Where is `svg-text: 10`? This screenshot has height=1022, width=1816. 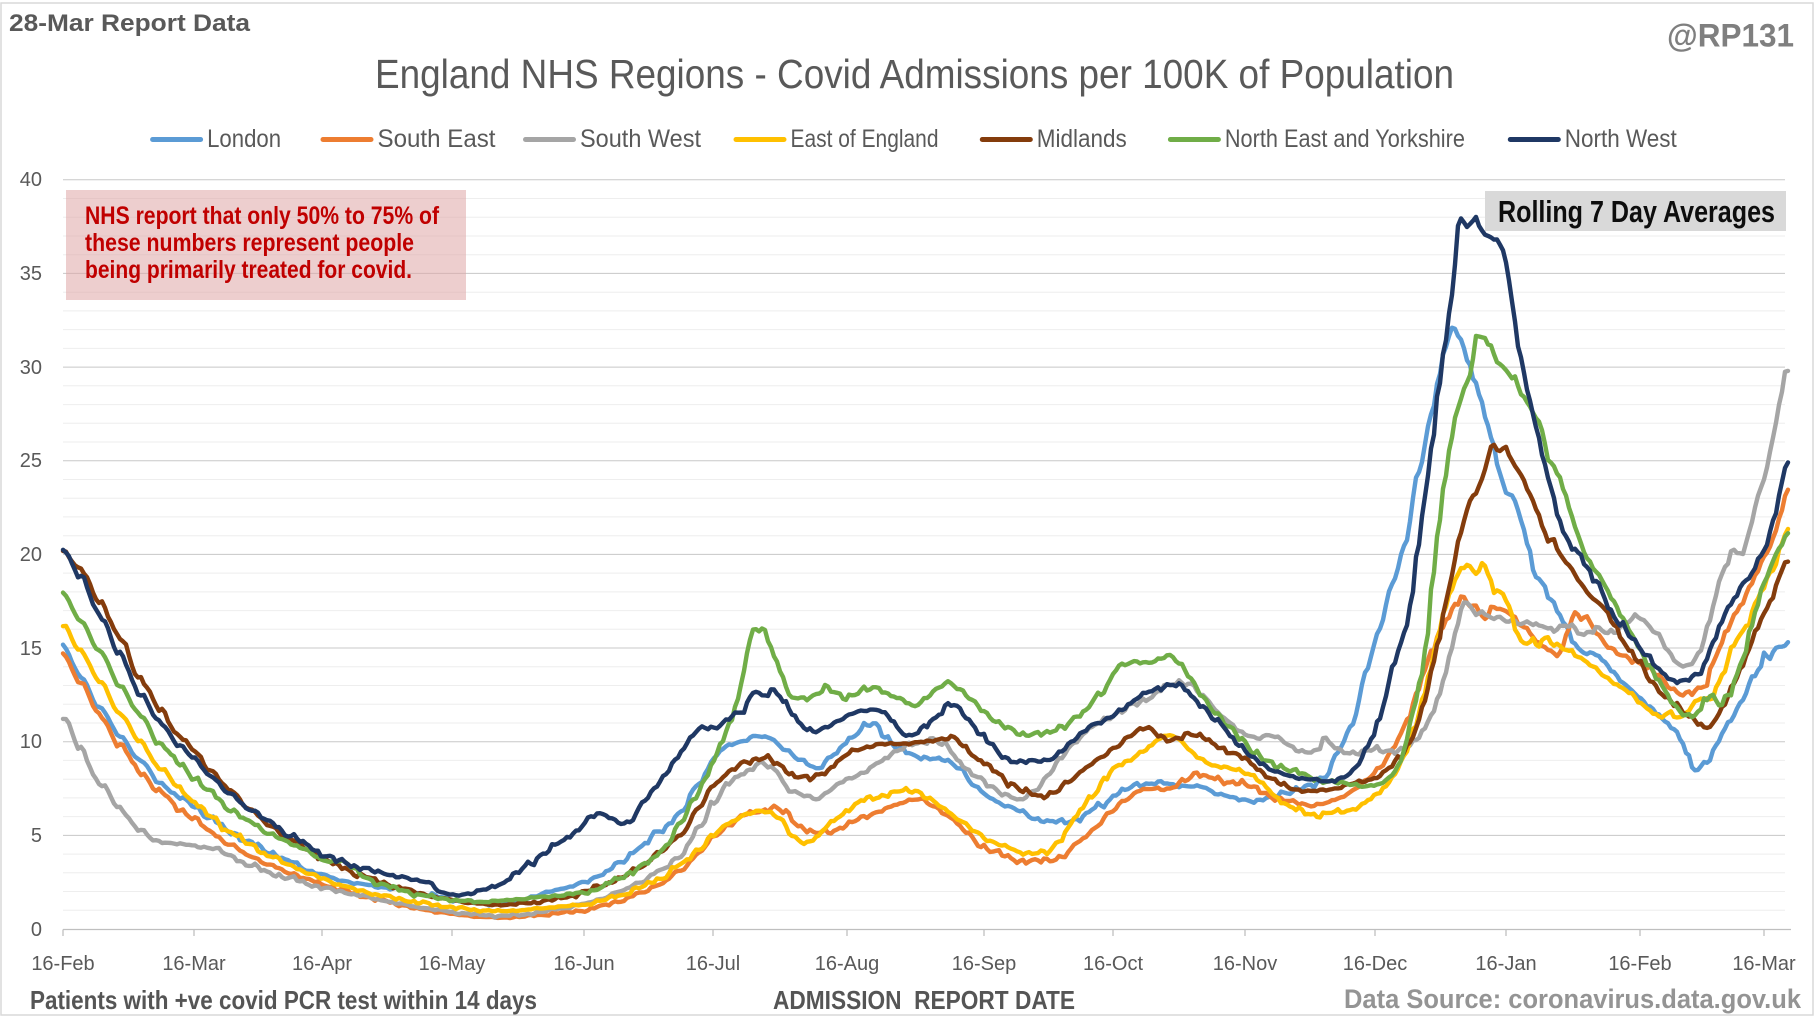
svg-text: 10 is located at coordinates (31, 742).